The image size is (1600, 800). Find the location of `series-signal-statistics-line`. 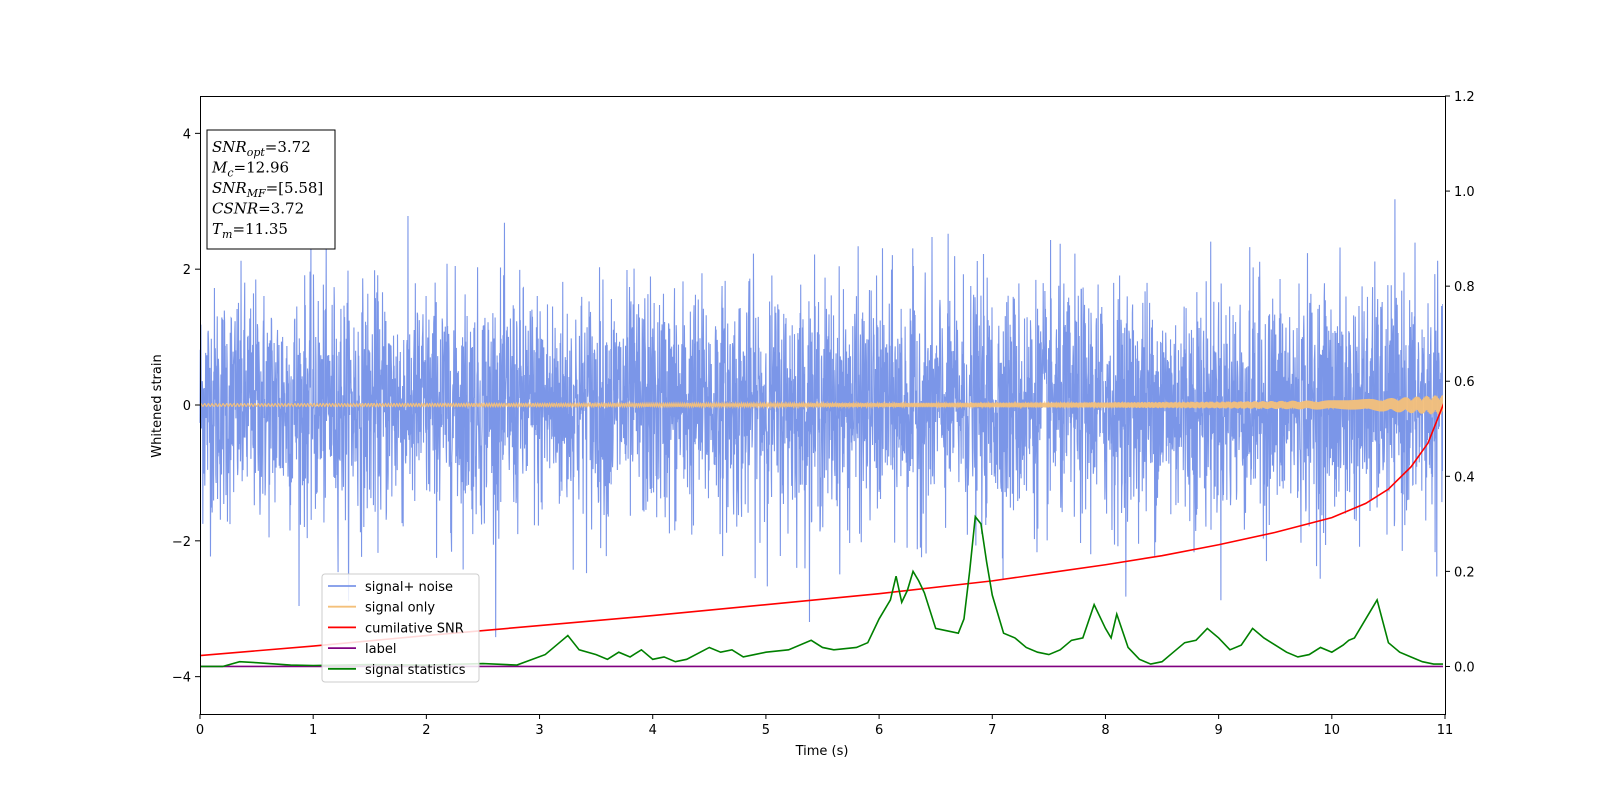

series-signal-statistics-line is located at coordinates (821, 591).